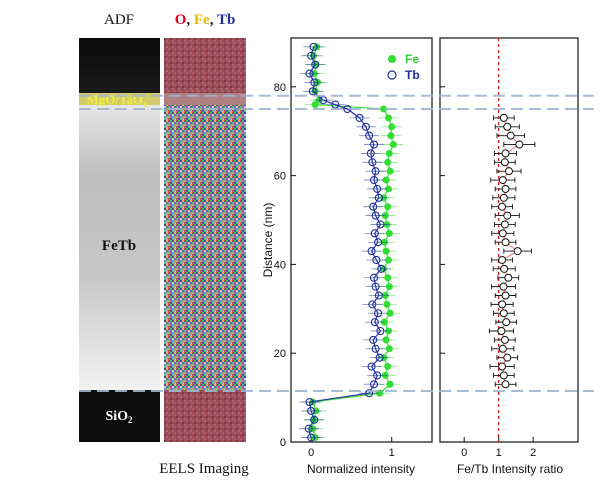 This screenshot has height=499, width=600. Describe the element at coordinates (533, 453) in the screenshot. I see `ratio-xtick-label: 2` at that location.